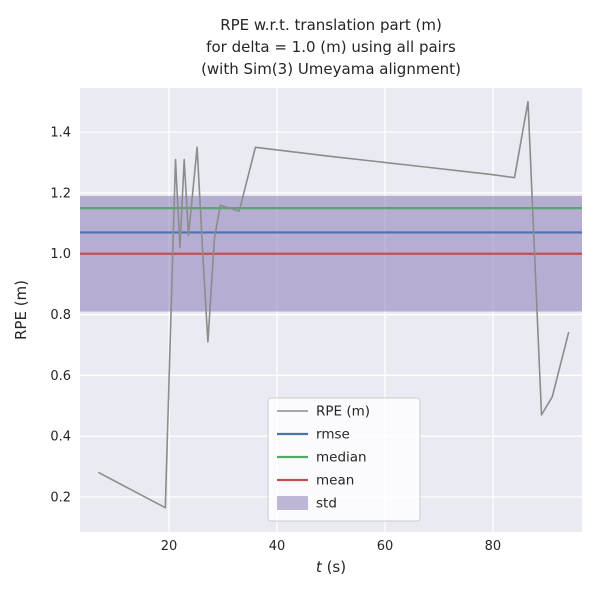  I want to click on legend-label-1: rmse, so click(333, 435).